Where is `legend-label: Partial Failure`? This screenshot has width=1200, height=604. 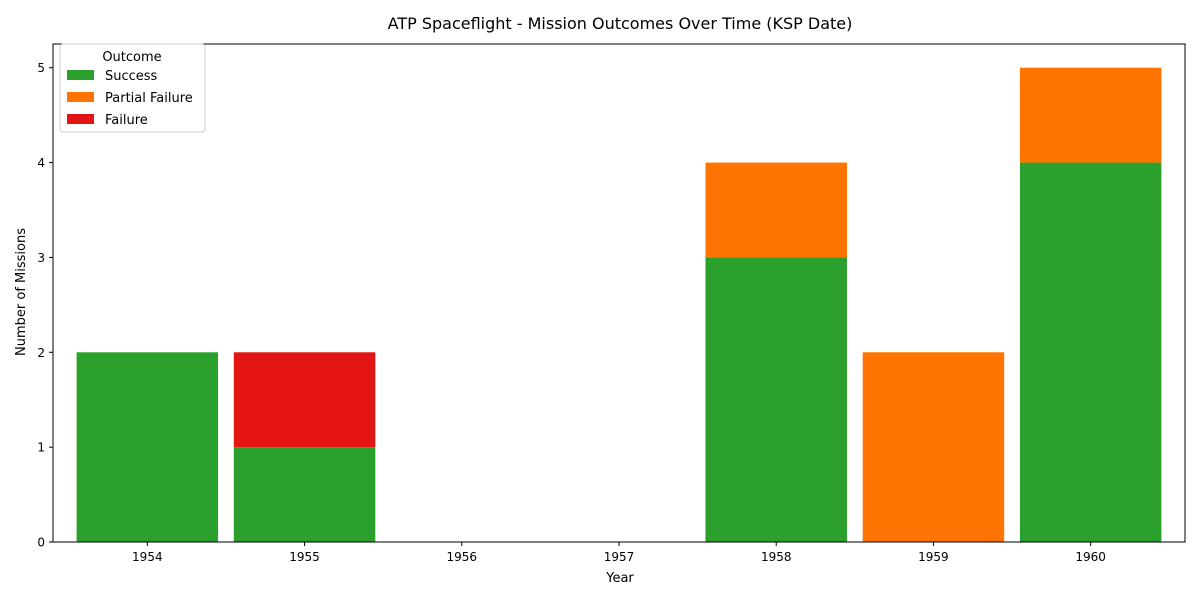
legend-label: Partial Failure is located at coordinates (149, 98).